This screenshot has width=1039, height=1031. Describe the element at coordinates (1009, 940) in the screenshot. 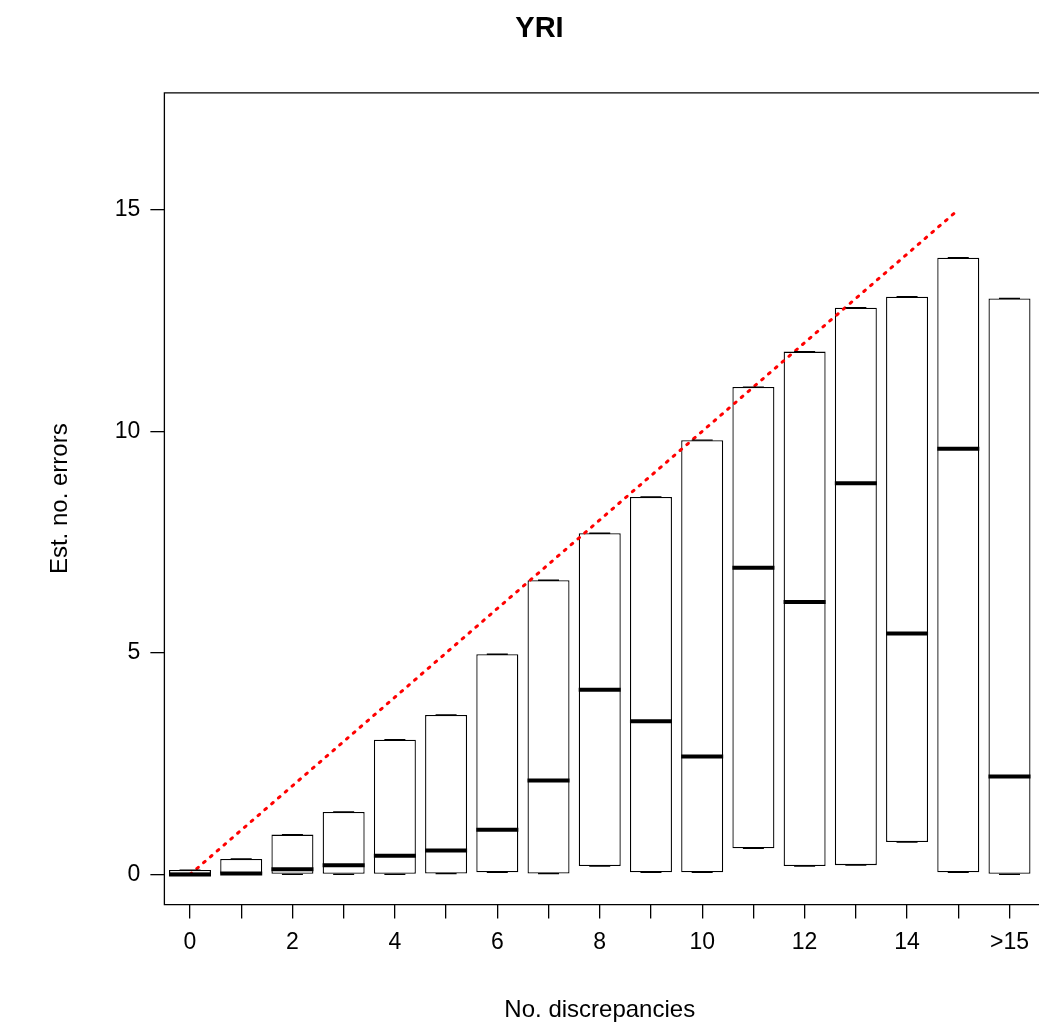

I see `x-tick-label: >15` at that location.